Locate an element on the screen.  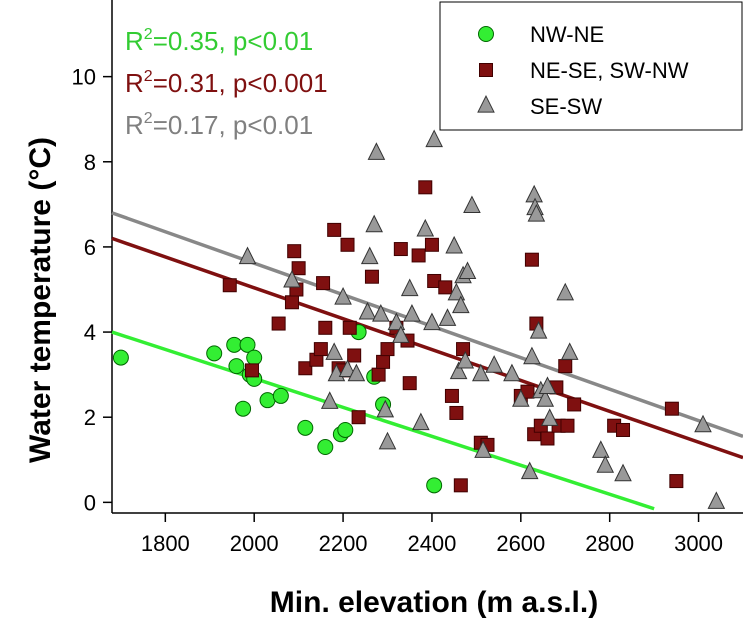
x-axis-title: Min. elevation (m a.s.l.) is located at coordinates (434, 602).